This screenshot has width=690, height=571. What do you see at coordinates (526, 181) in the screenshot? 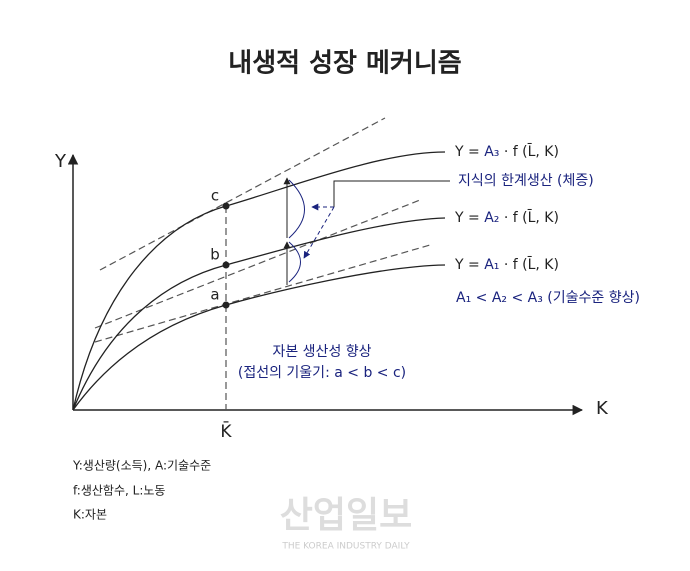
I see `annotation: 지식의 한계생산 (체증)` at bounding box center [526, 181].